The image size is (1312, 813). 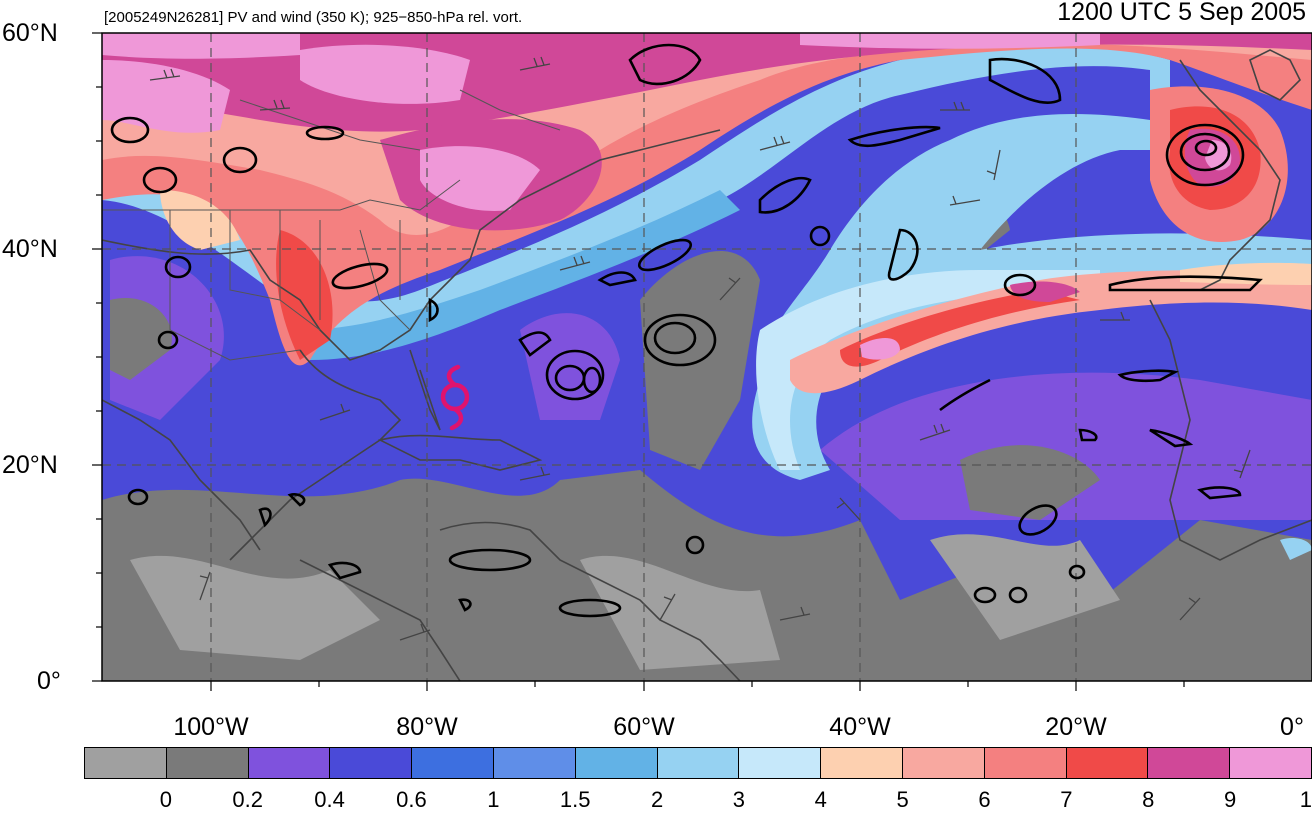 What do you see at coordinates (165, 799) in the screenshot?
I see `colorbar-label: 0` at bounding box center [165, 799].